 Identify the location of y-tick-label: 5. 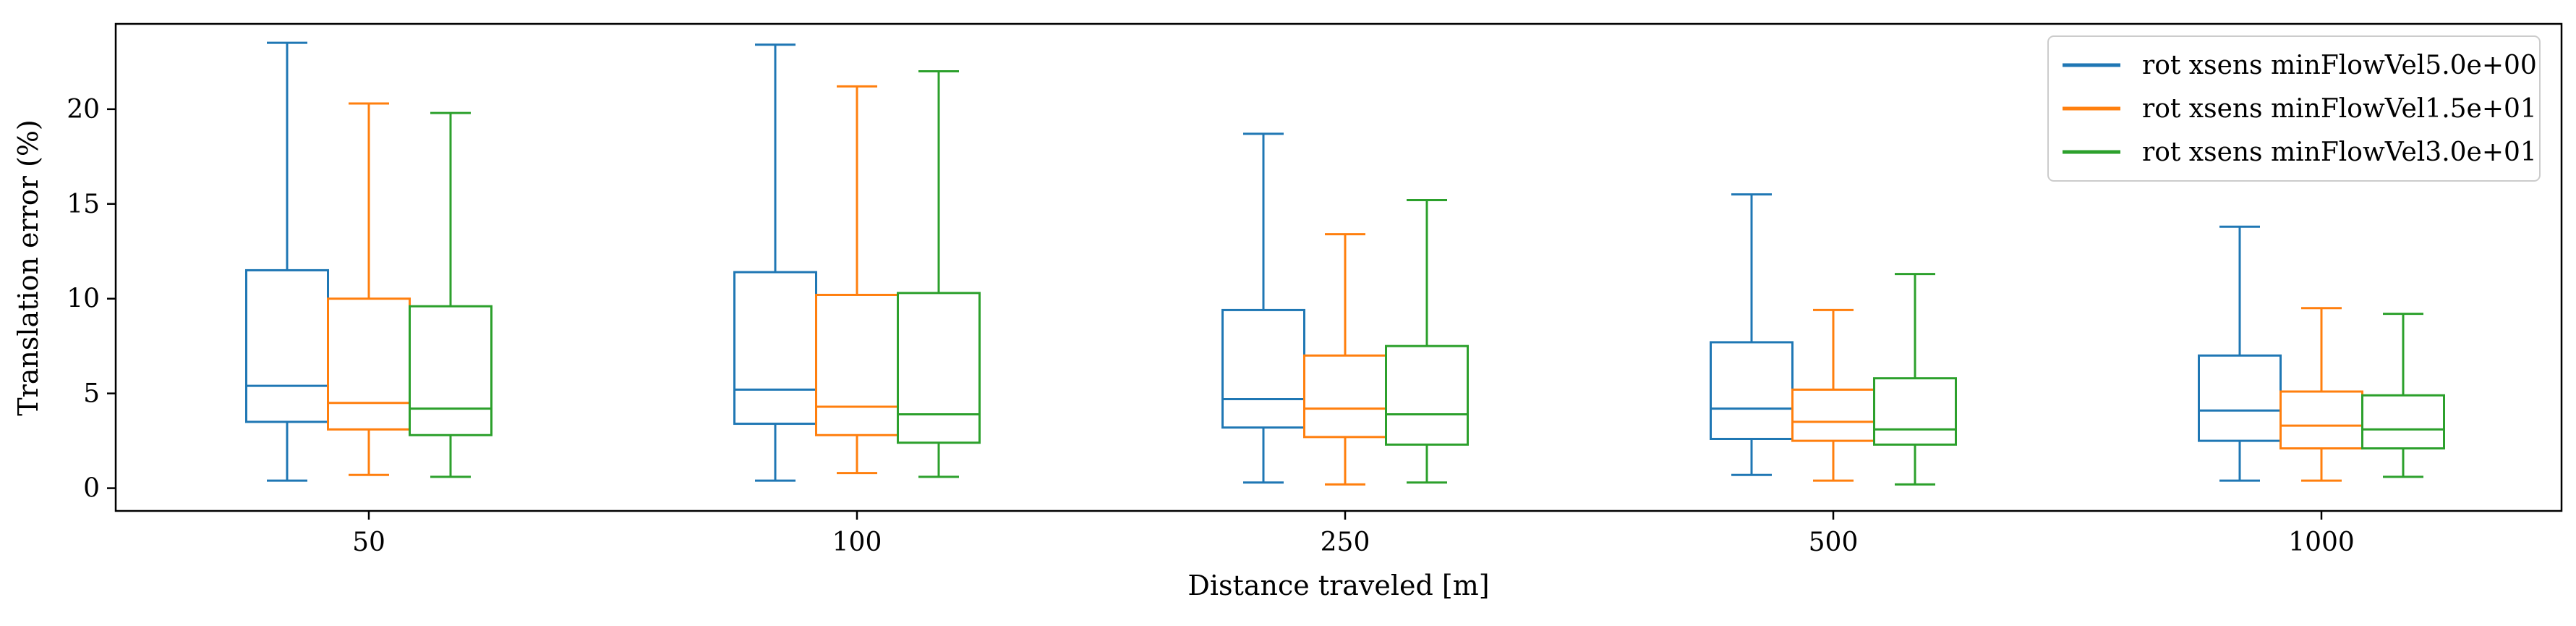
(91, 394).